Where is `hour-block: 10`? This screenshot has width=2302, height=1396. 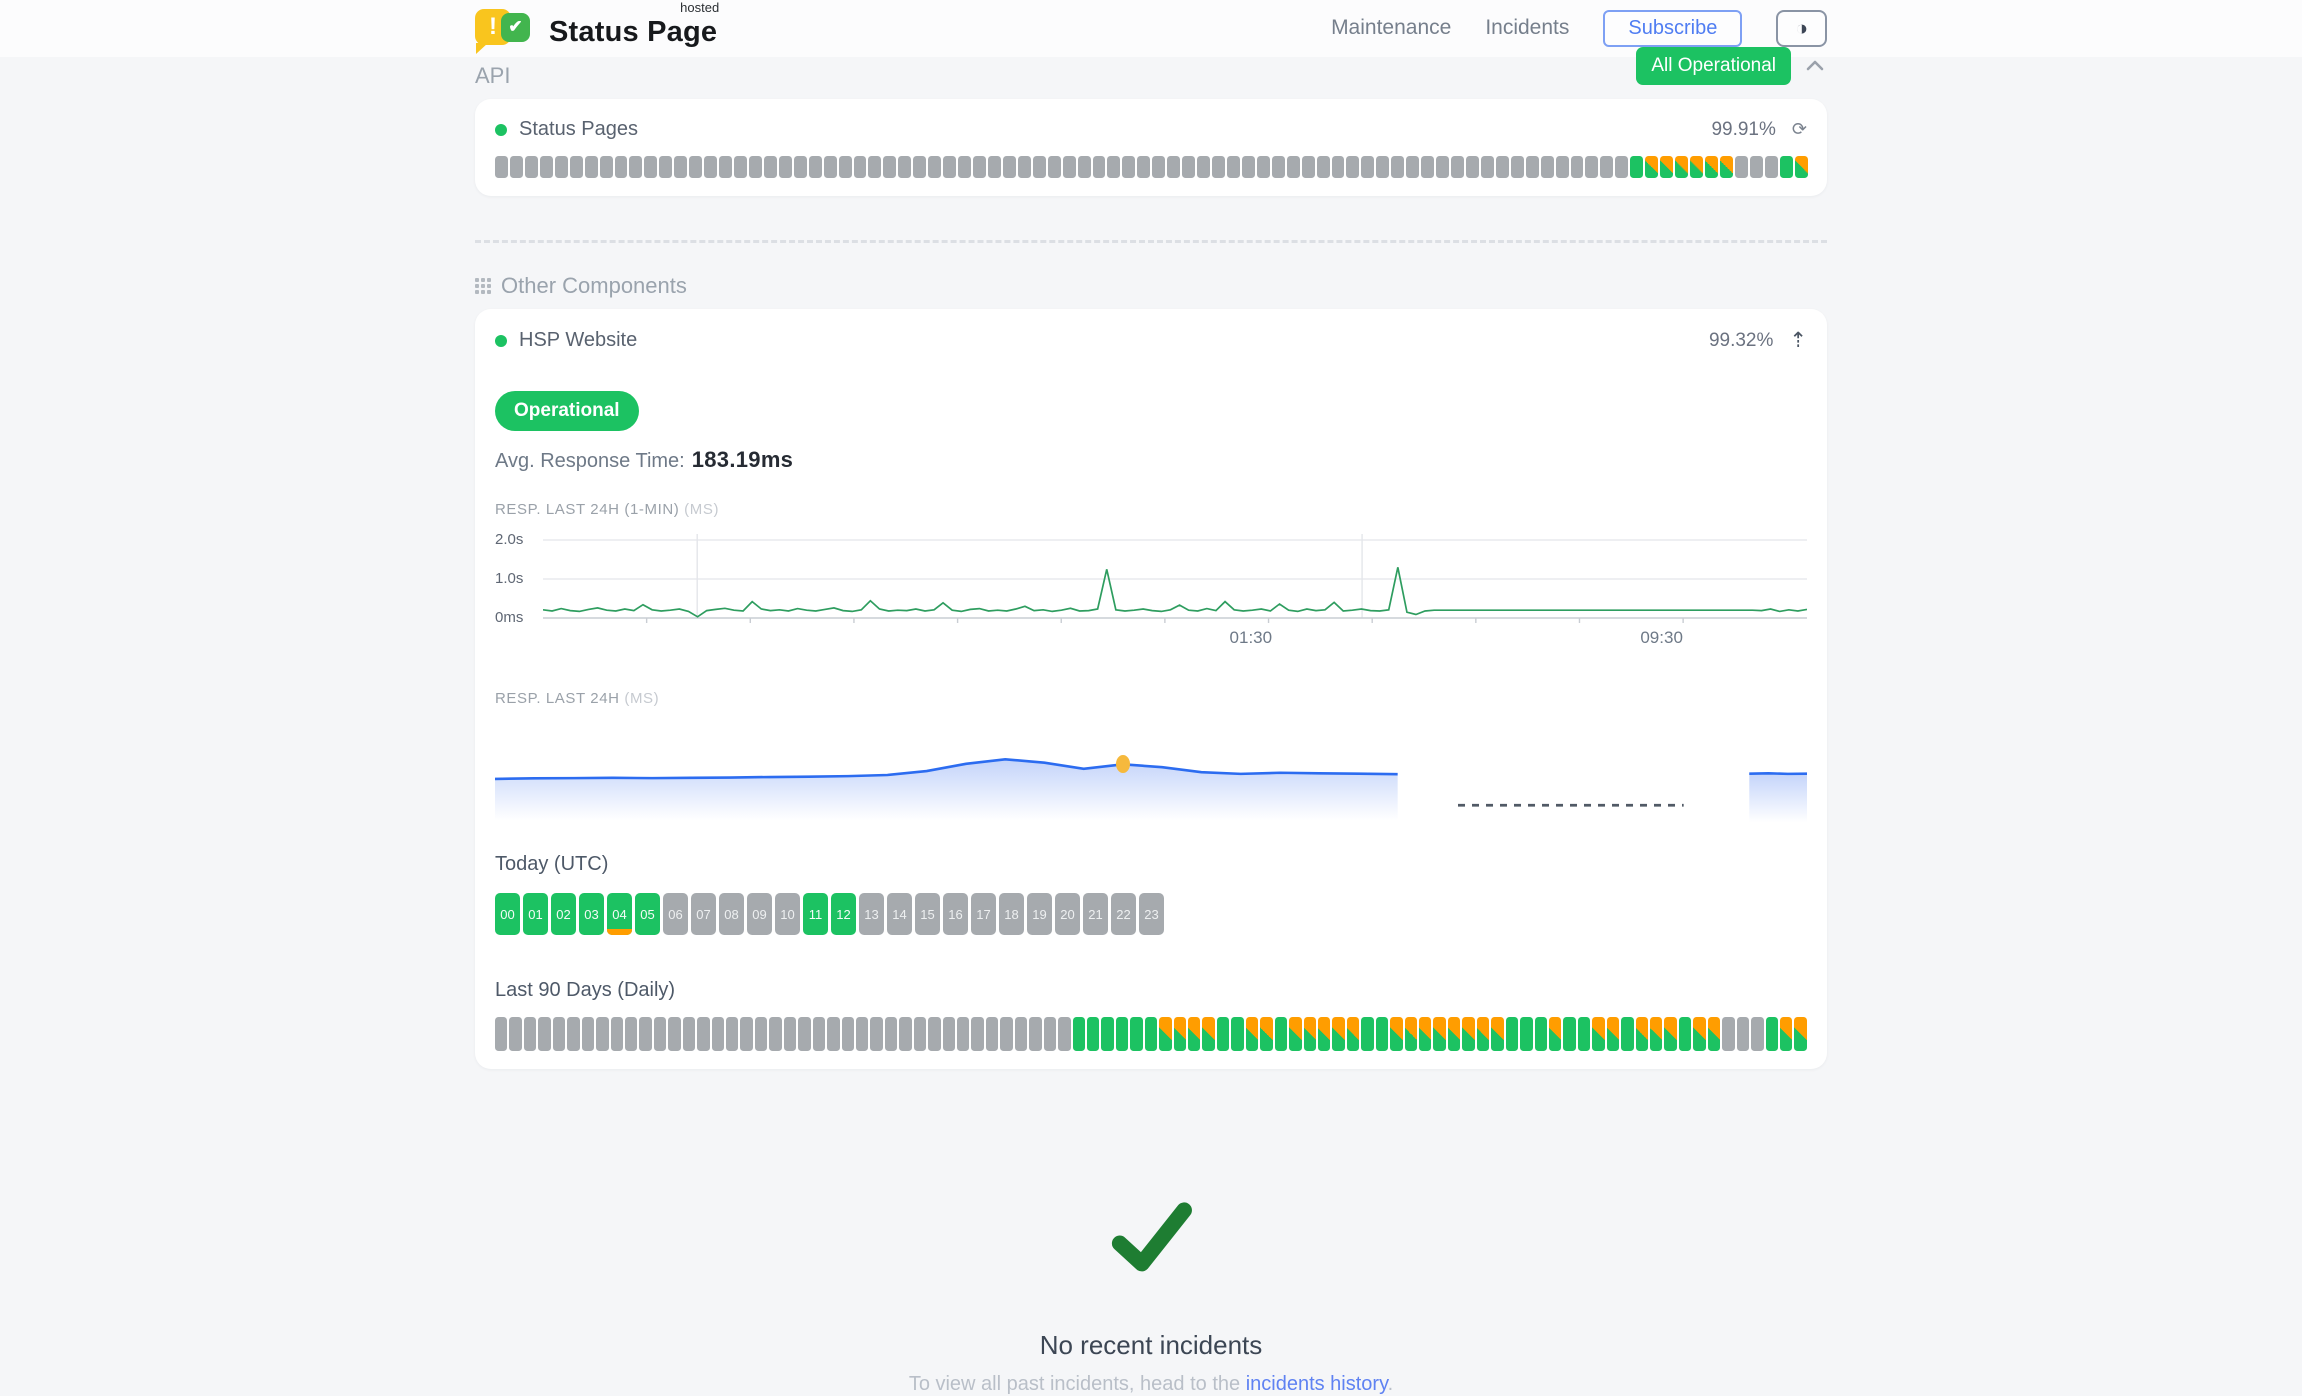 hour-block: 10 is located at coordinates (787, 914).